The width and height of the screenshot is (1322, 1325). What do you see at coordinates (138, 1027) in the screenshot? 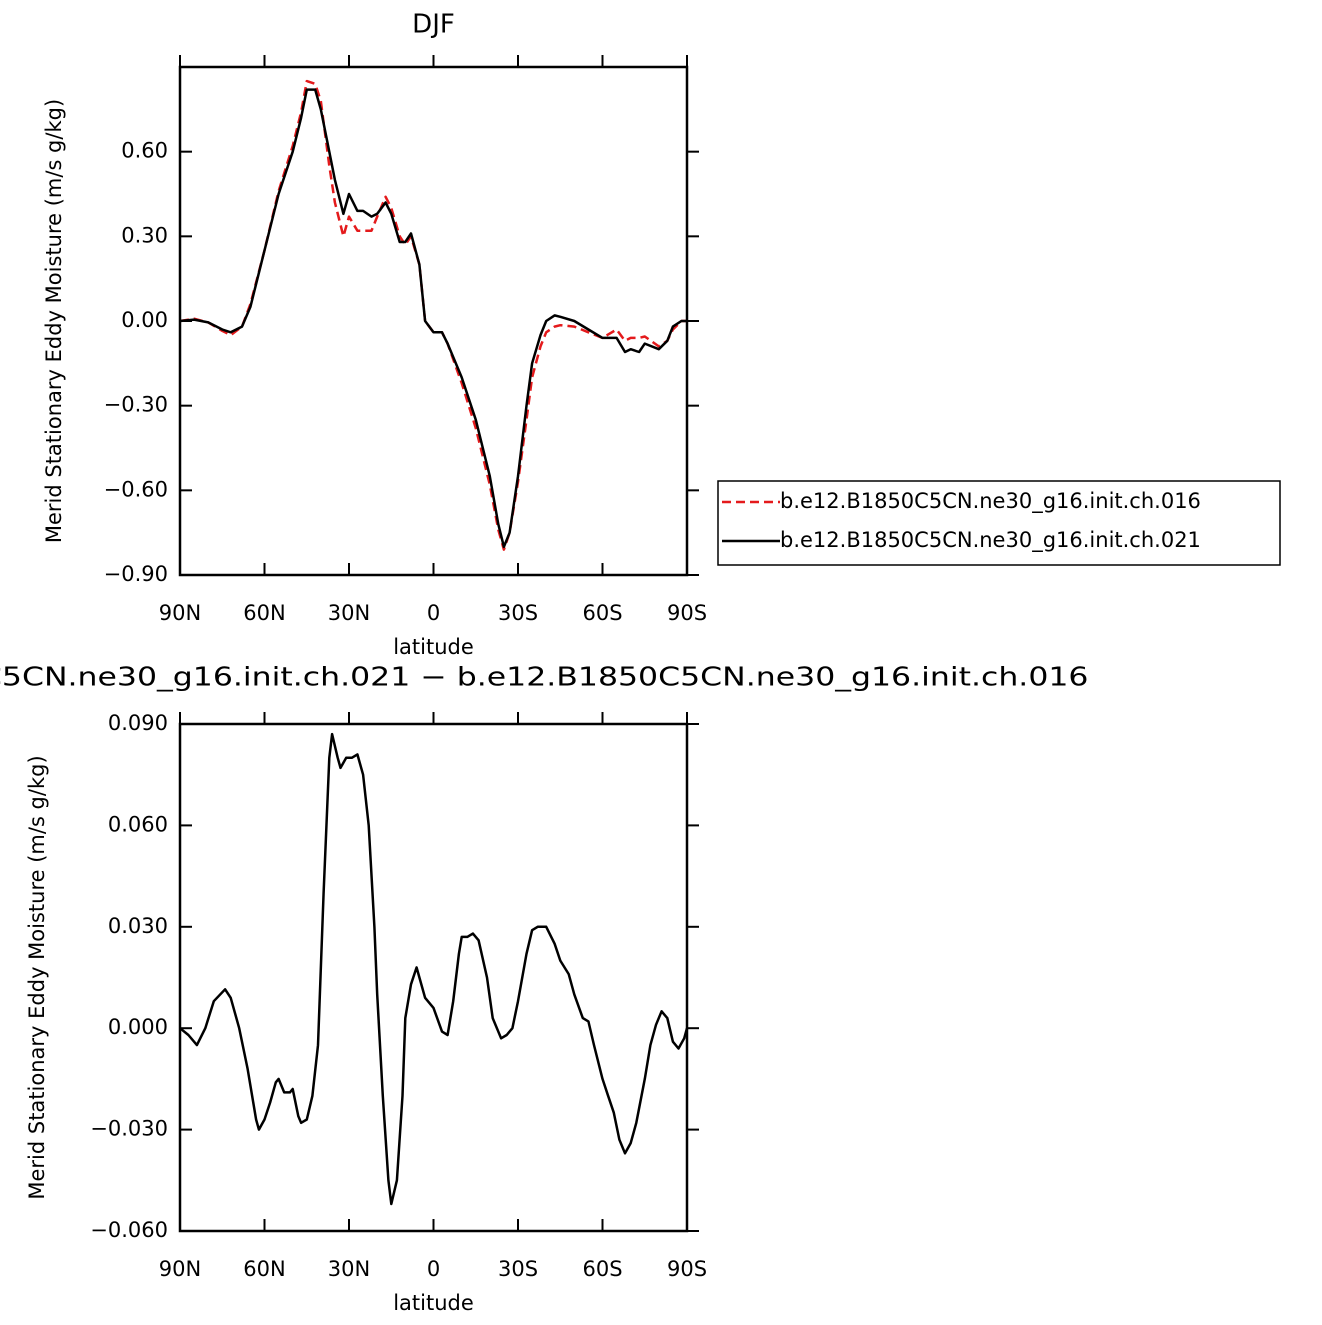
I see `y-tick-label: 0.000` at bounding box center [138, 1027].